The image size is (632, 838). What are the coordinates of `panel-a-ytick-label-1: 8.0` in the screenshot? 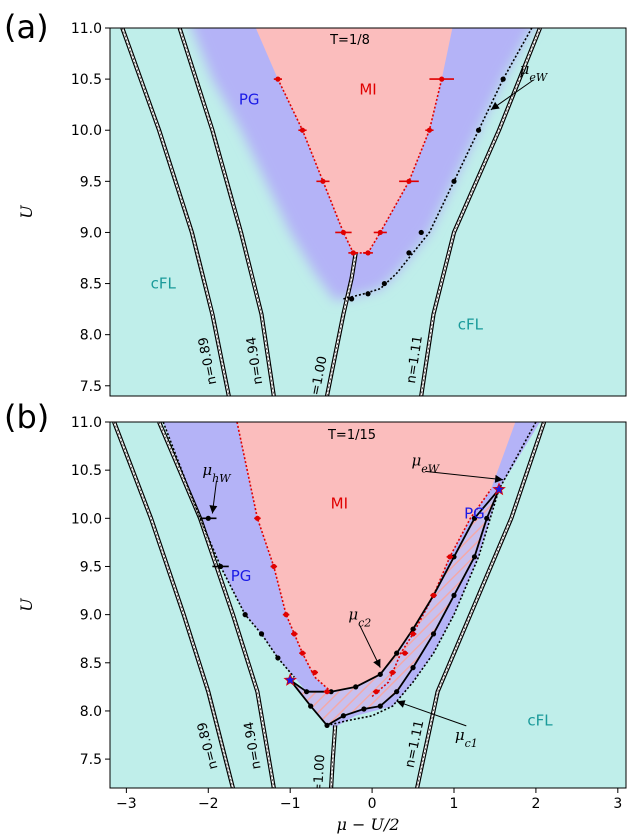 It's located at (91, 336).